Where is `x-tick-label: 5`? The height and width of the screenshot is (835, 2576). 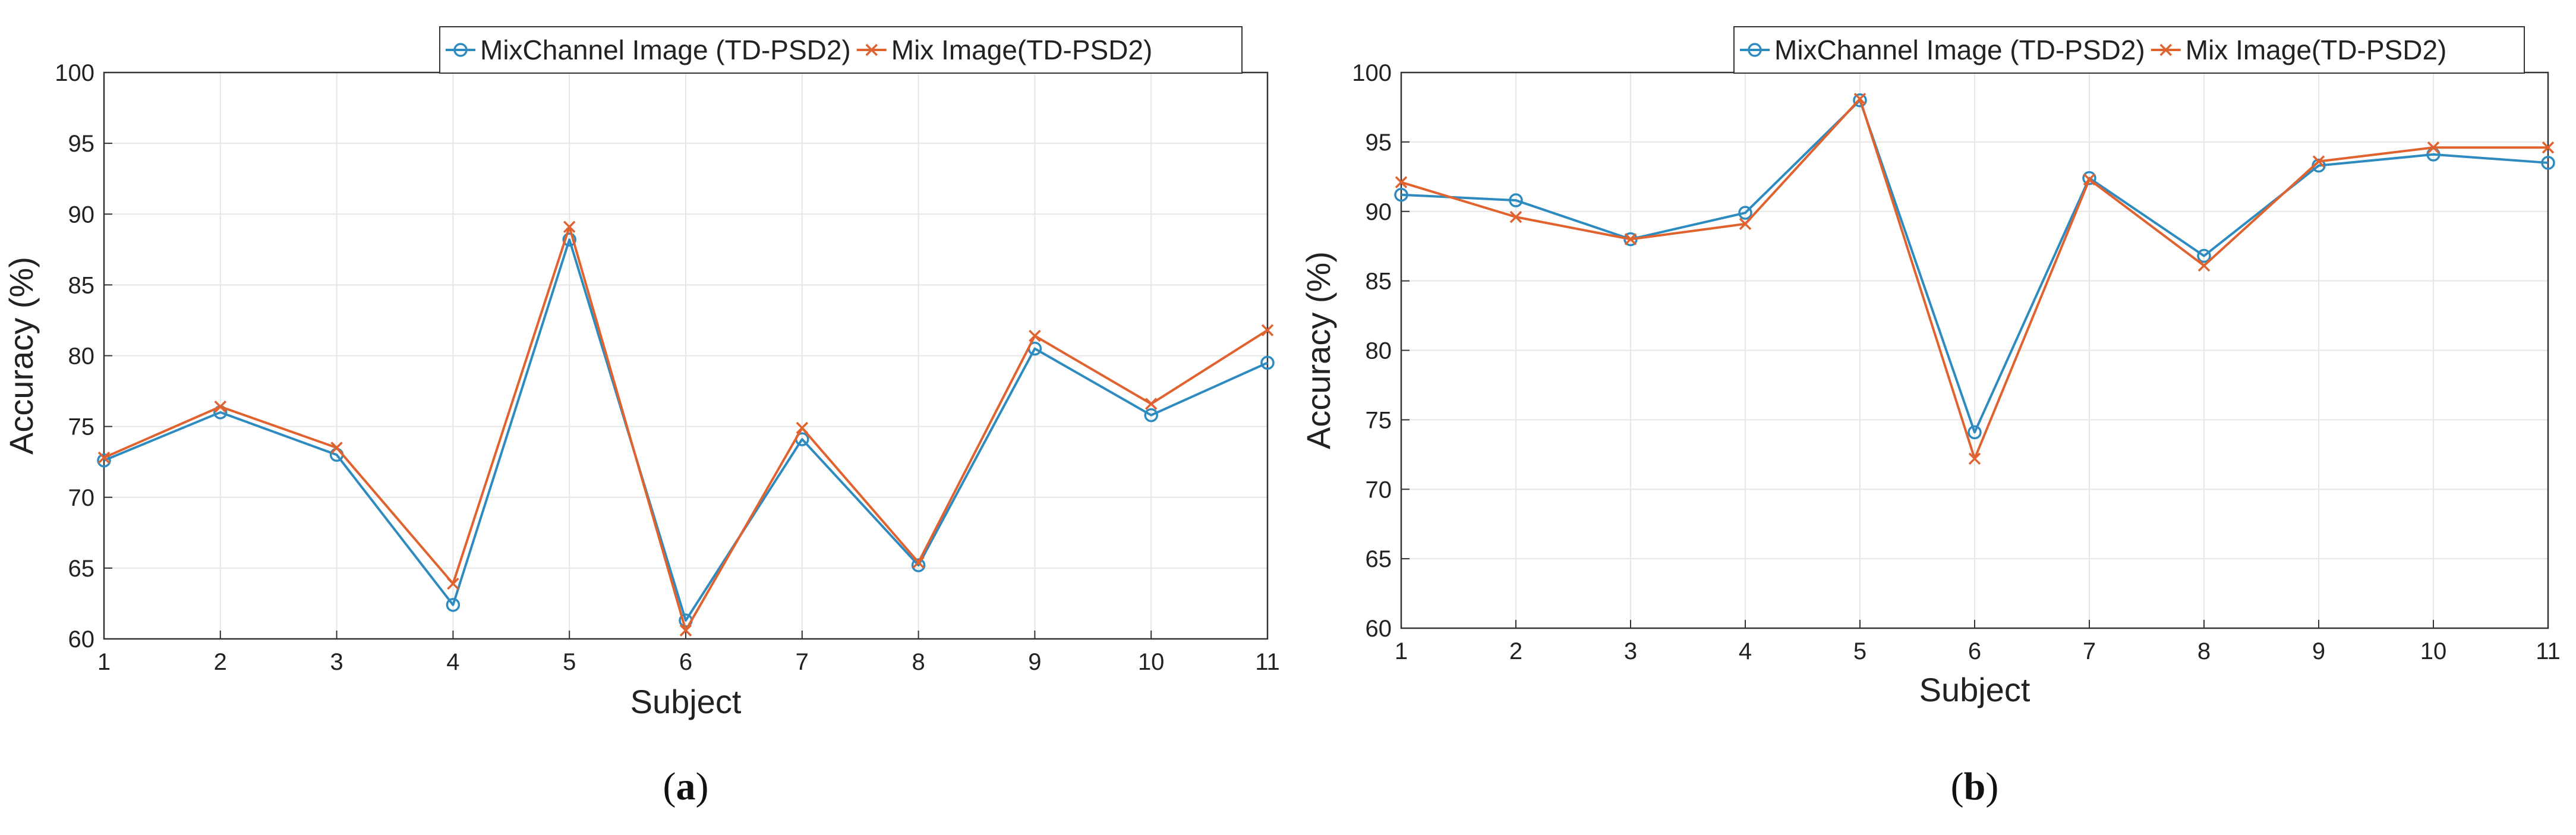 x-tick-label: 5 is located at coordinates (570, 662).